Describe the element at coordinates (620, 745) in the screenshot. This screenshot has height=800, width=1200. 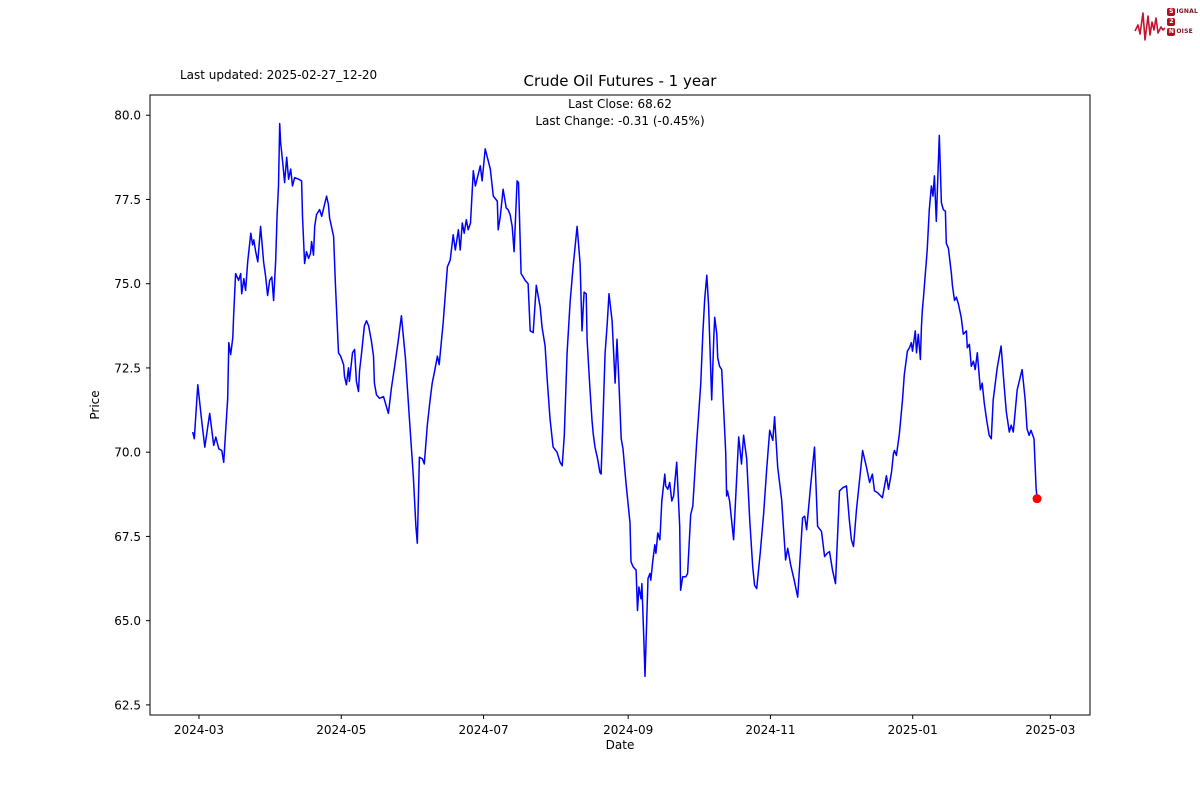
I see `x-axis-label: Date` at that location.